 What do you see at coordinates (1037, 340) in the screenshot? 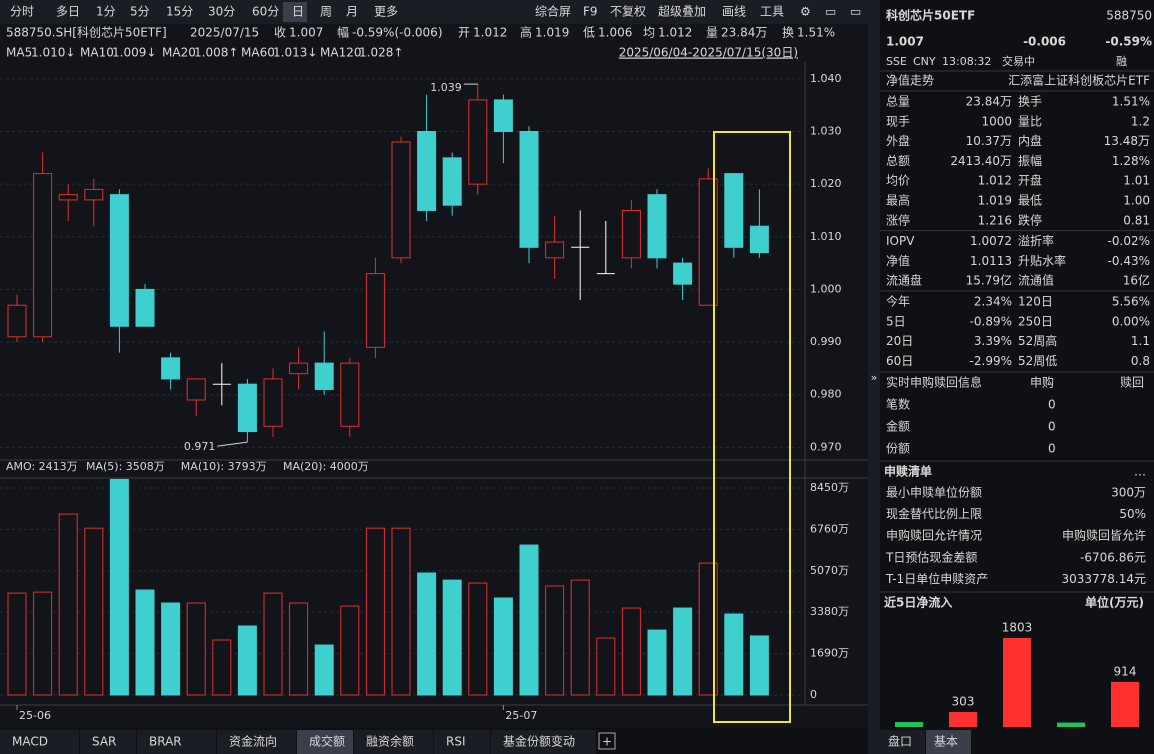
I see `stat-label: 52周高` at bounding box center [1037, 340].